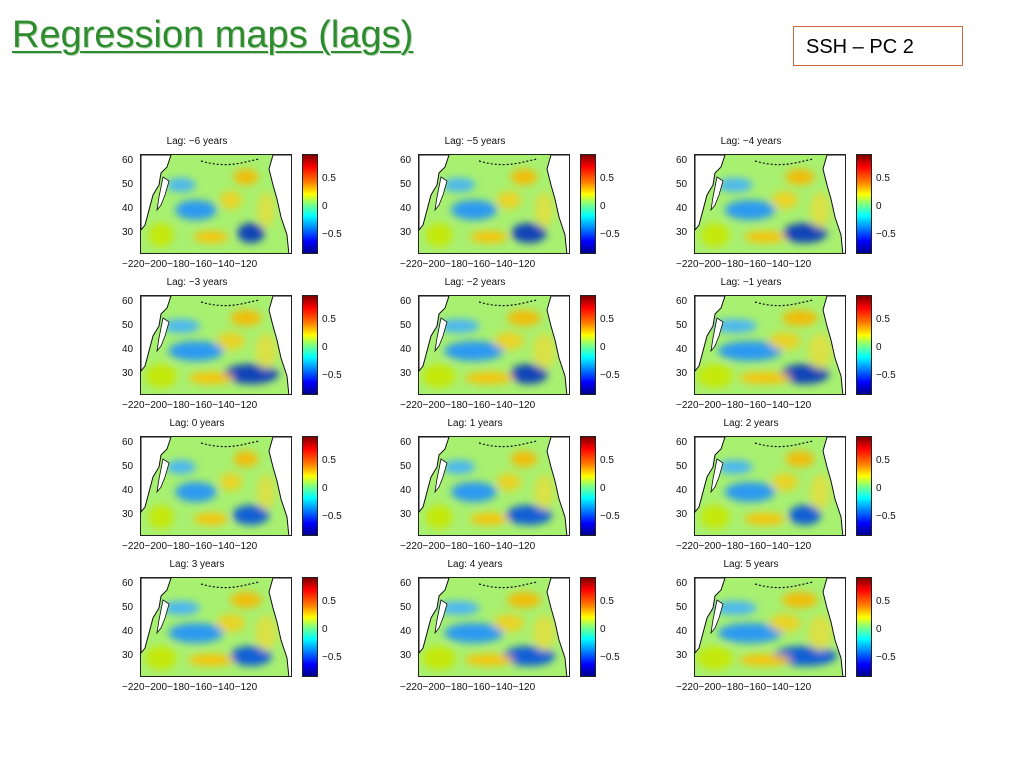  Describe the element at coordinates (751, 282) in the screenshot. I see `panel-title: Lag: −1 years` at that location.